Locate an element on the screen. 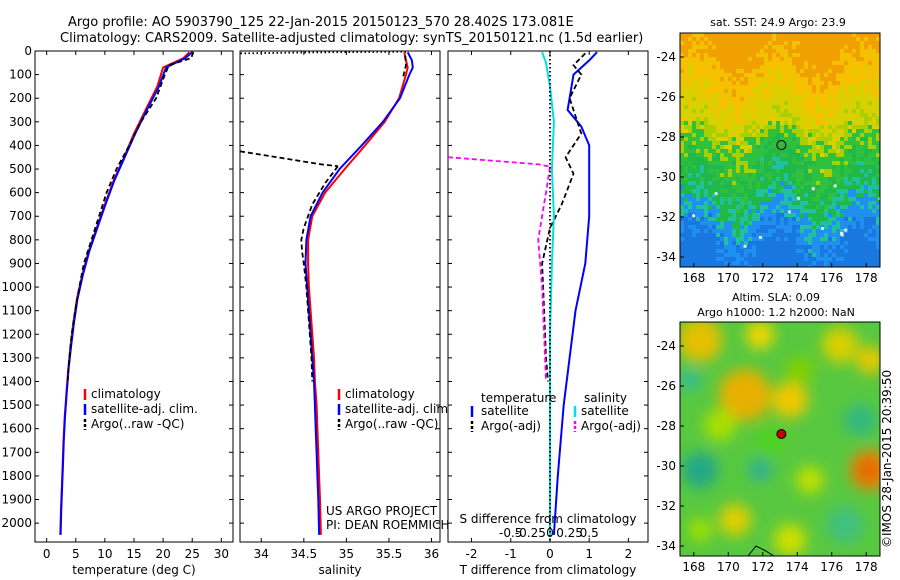  x-tick-label: 35 is located at coordinates (346, 554).